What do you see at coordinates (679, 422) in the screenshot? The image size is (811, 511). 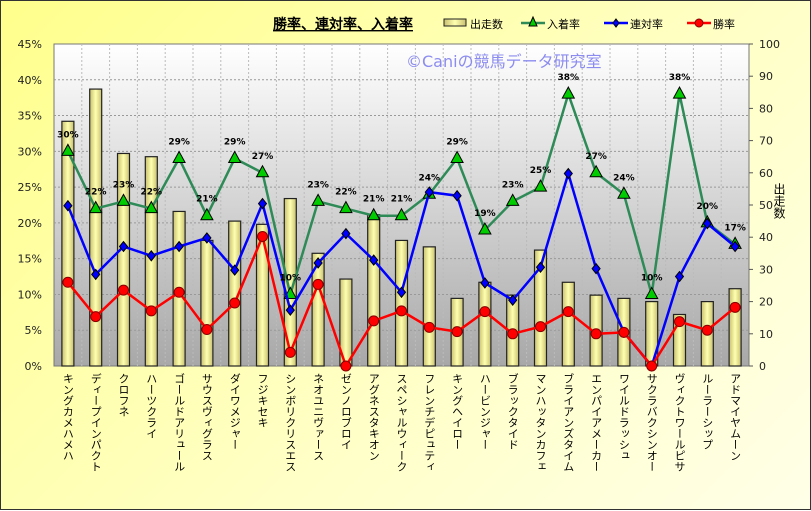 I see `x-tick-label: ヴィクトワールピサ` at bounding box center [679, 422].